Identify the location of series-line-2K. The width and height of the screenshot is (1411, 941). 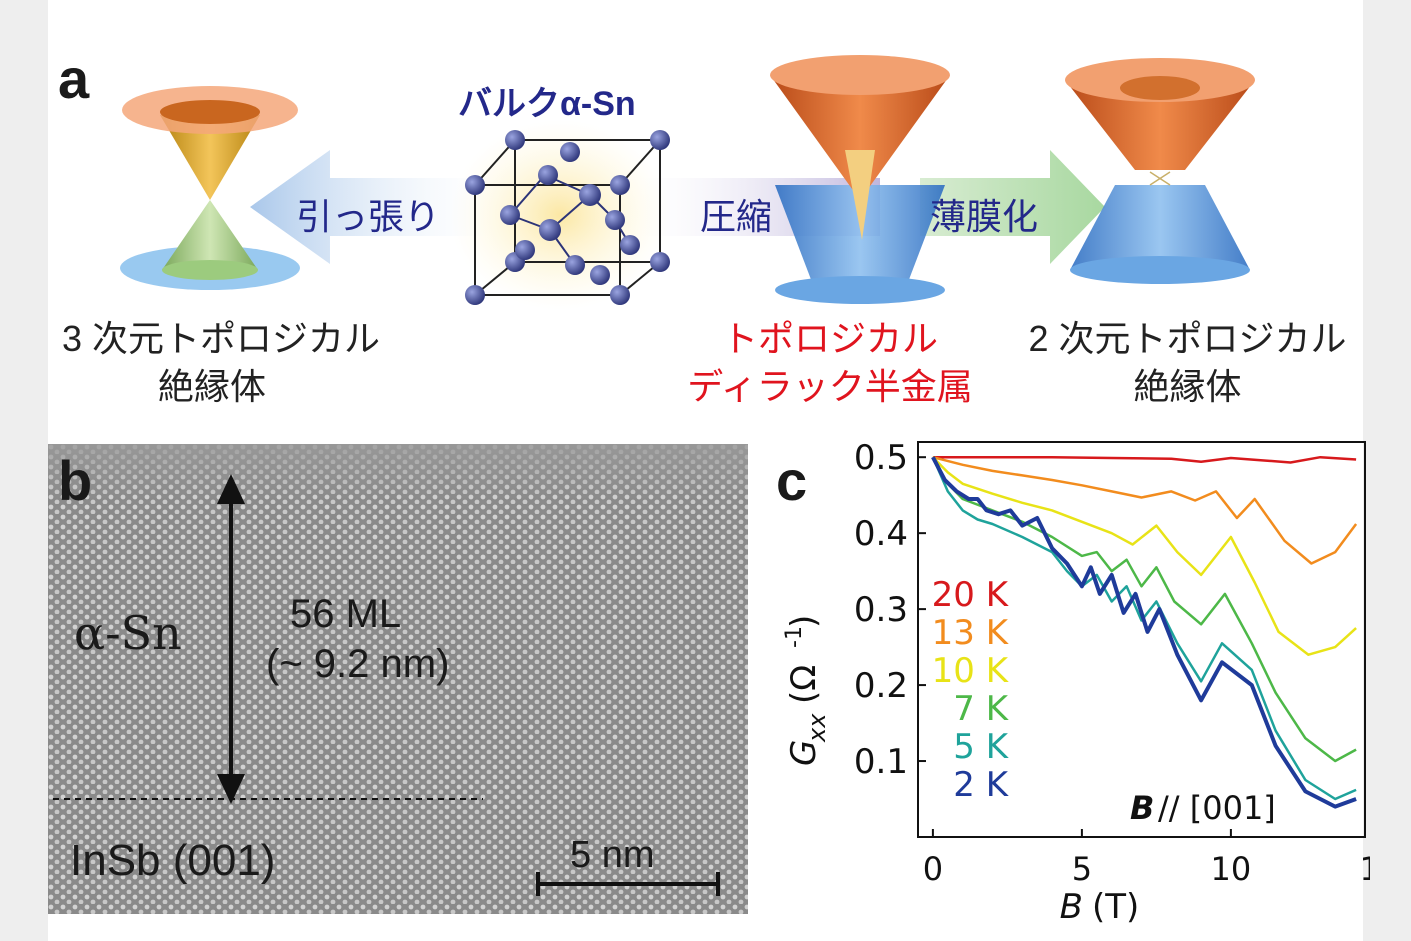
(1144, 632).